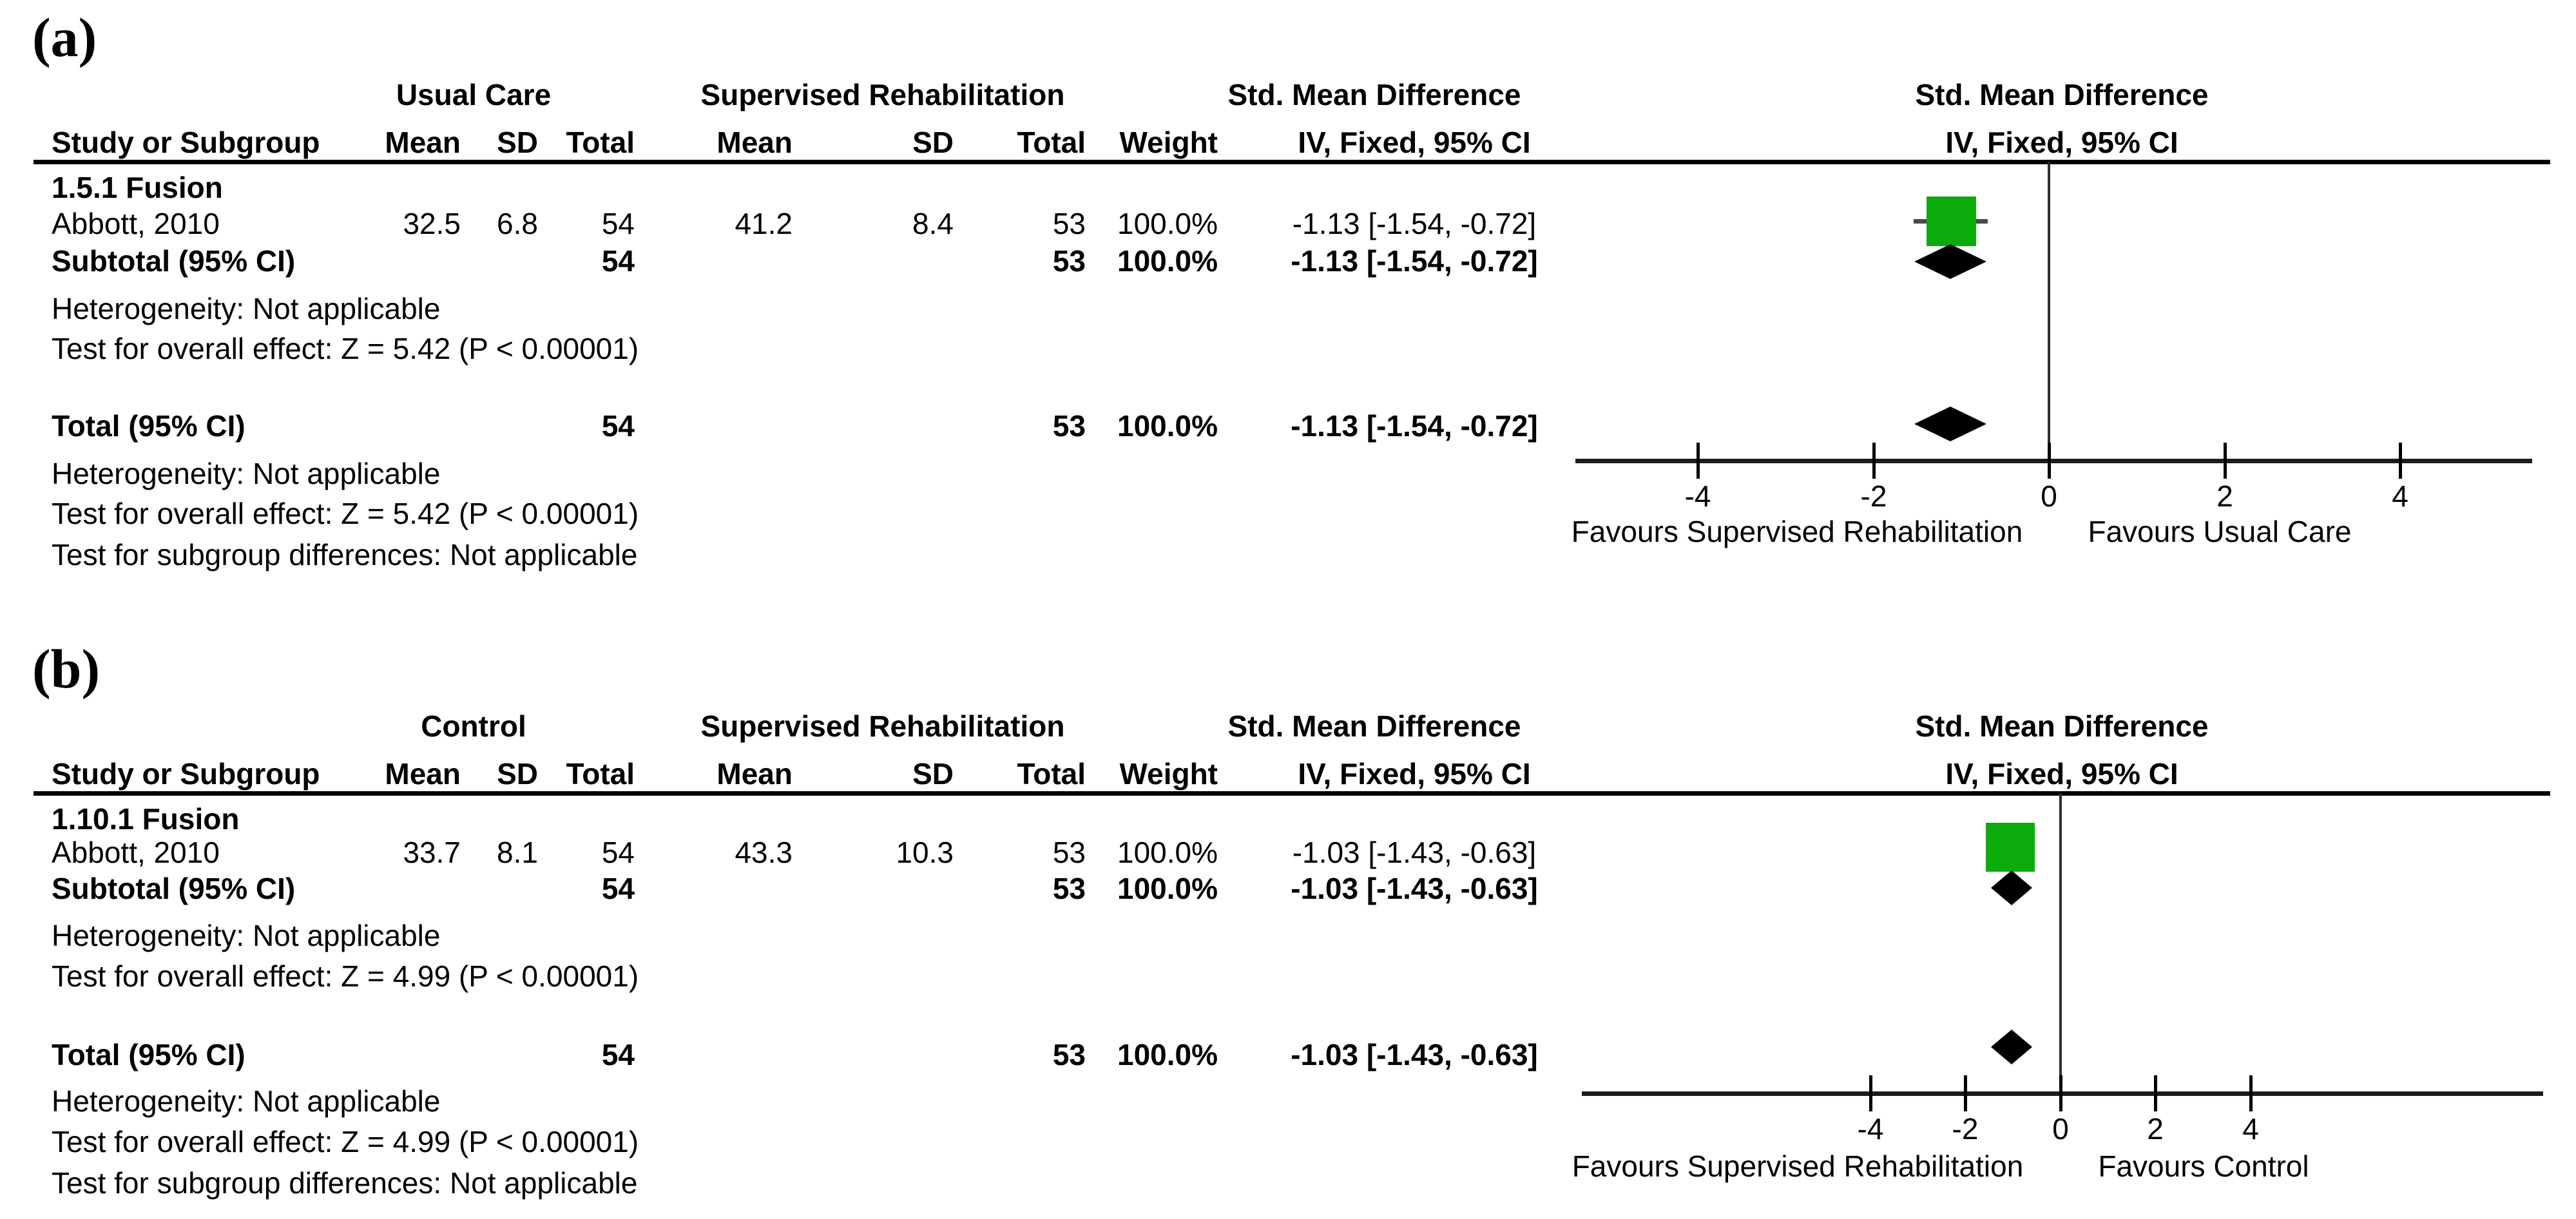 The image size is (2576, 1219). What do you see at coordinates (517, 143) in the screenshot?
I see `column-header-sd1: SD` at bounding box center [517, 143].